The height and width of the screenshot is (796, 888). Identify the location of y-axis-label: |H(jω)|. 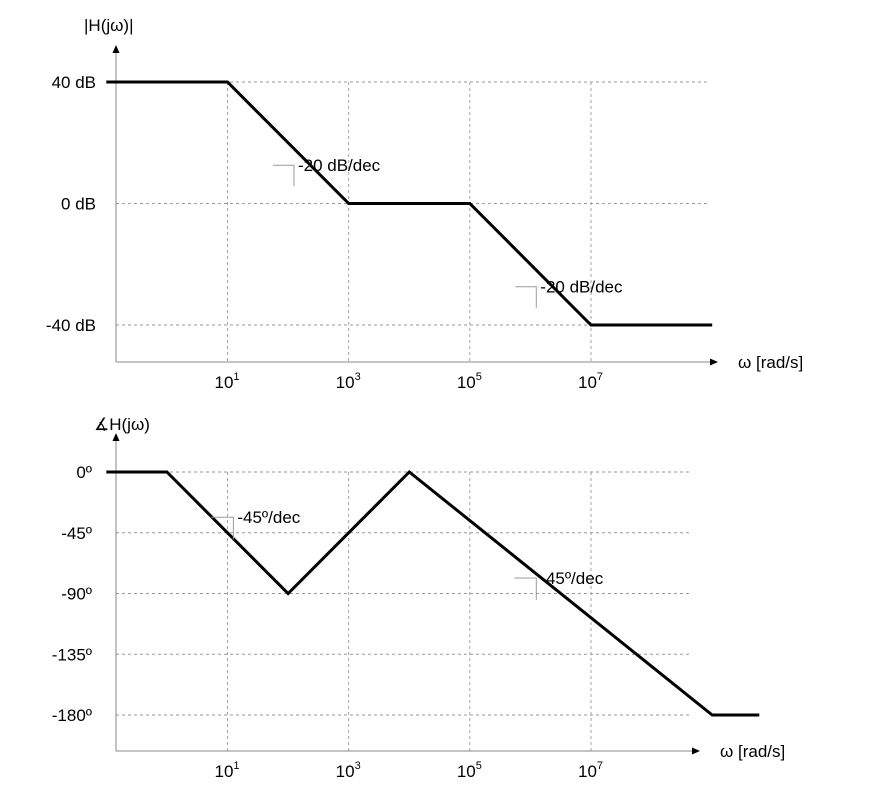
(108, 25).